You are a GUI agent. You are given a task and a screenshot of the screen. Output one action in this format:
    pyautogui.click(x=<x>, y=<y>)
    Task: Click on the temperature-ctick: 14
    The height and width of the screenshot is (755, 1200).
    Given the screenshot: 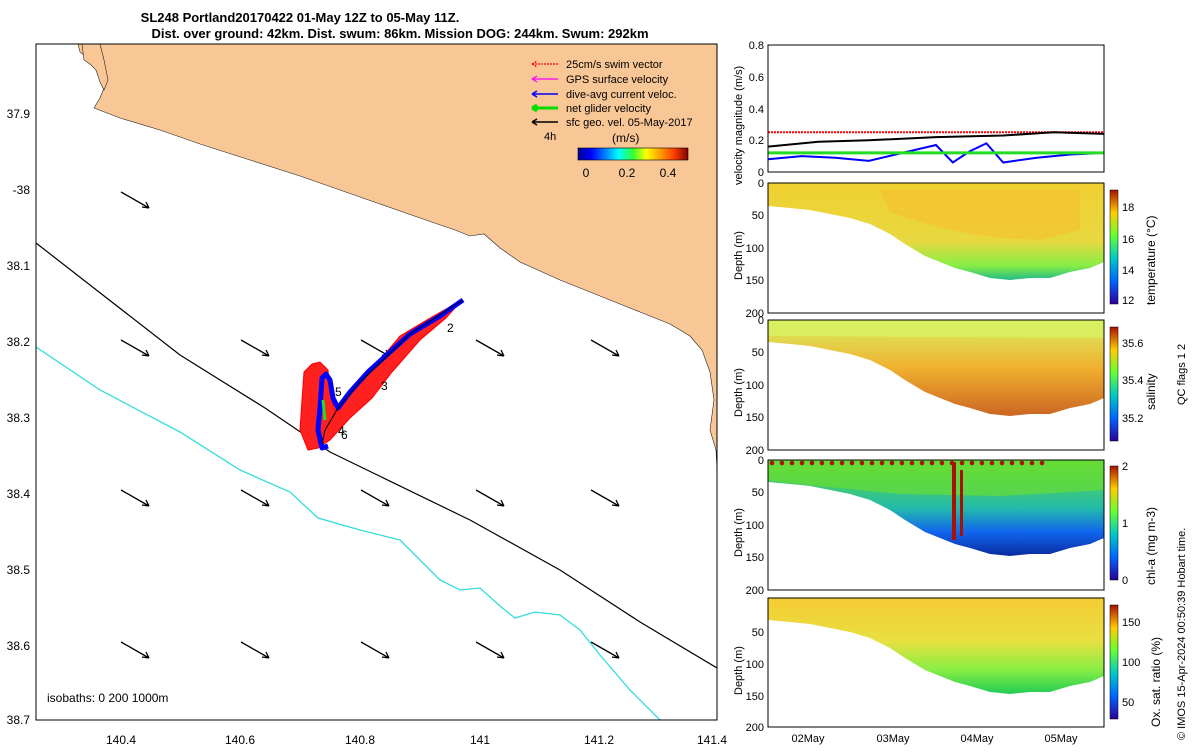 What is the action you would take?
    pyautogui.click(x=1128, y=271)
    